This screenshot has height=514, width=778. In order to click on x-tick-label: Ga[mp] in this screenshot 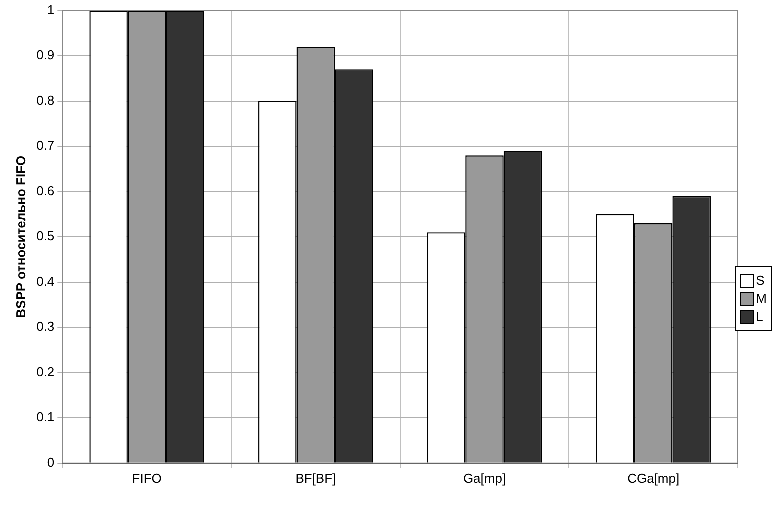, I will do `click(484, 478)`.